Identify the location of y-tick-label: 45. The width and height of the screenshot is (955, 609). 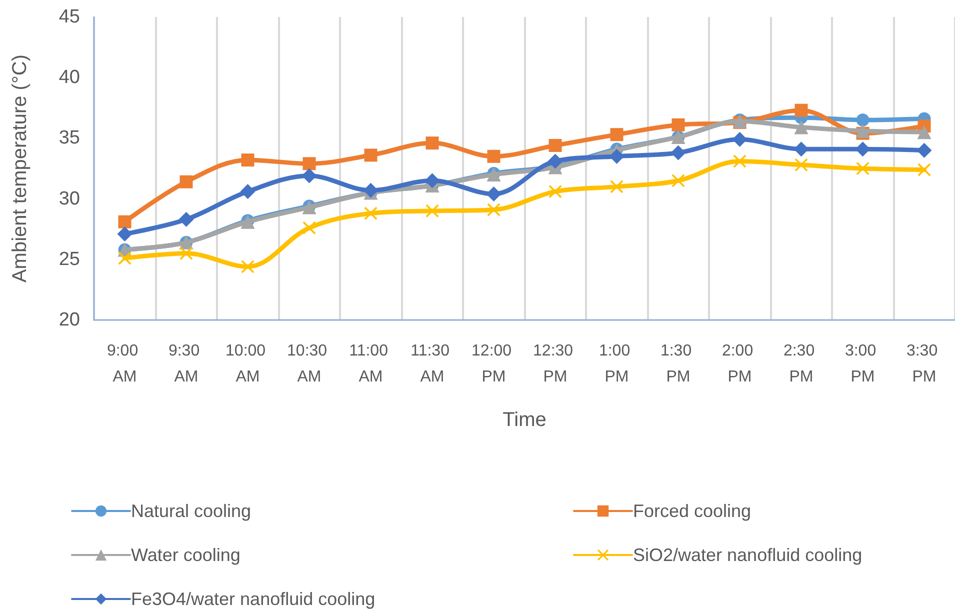
(69, 17).